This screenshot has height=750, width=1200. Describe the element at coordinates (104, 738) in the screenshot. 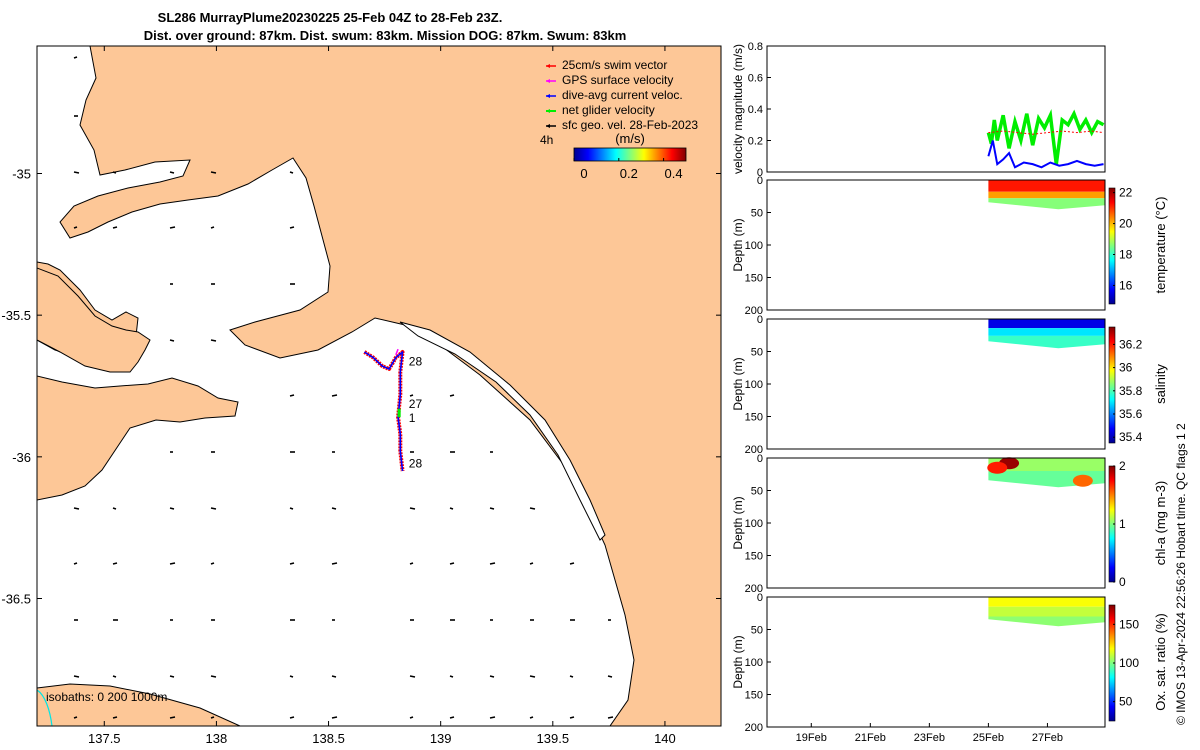

I see `map-x-tick-label: 137.5` at that location.